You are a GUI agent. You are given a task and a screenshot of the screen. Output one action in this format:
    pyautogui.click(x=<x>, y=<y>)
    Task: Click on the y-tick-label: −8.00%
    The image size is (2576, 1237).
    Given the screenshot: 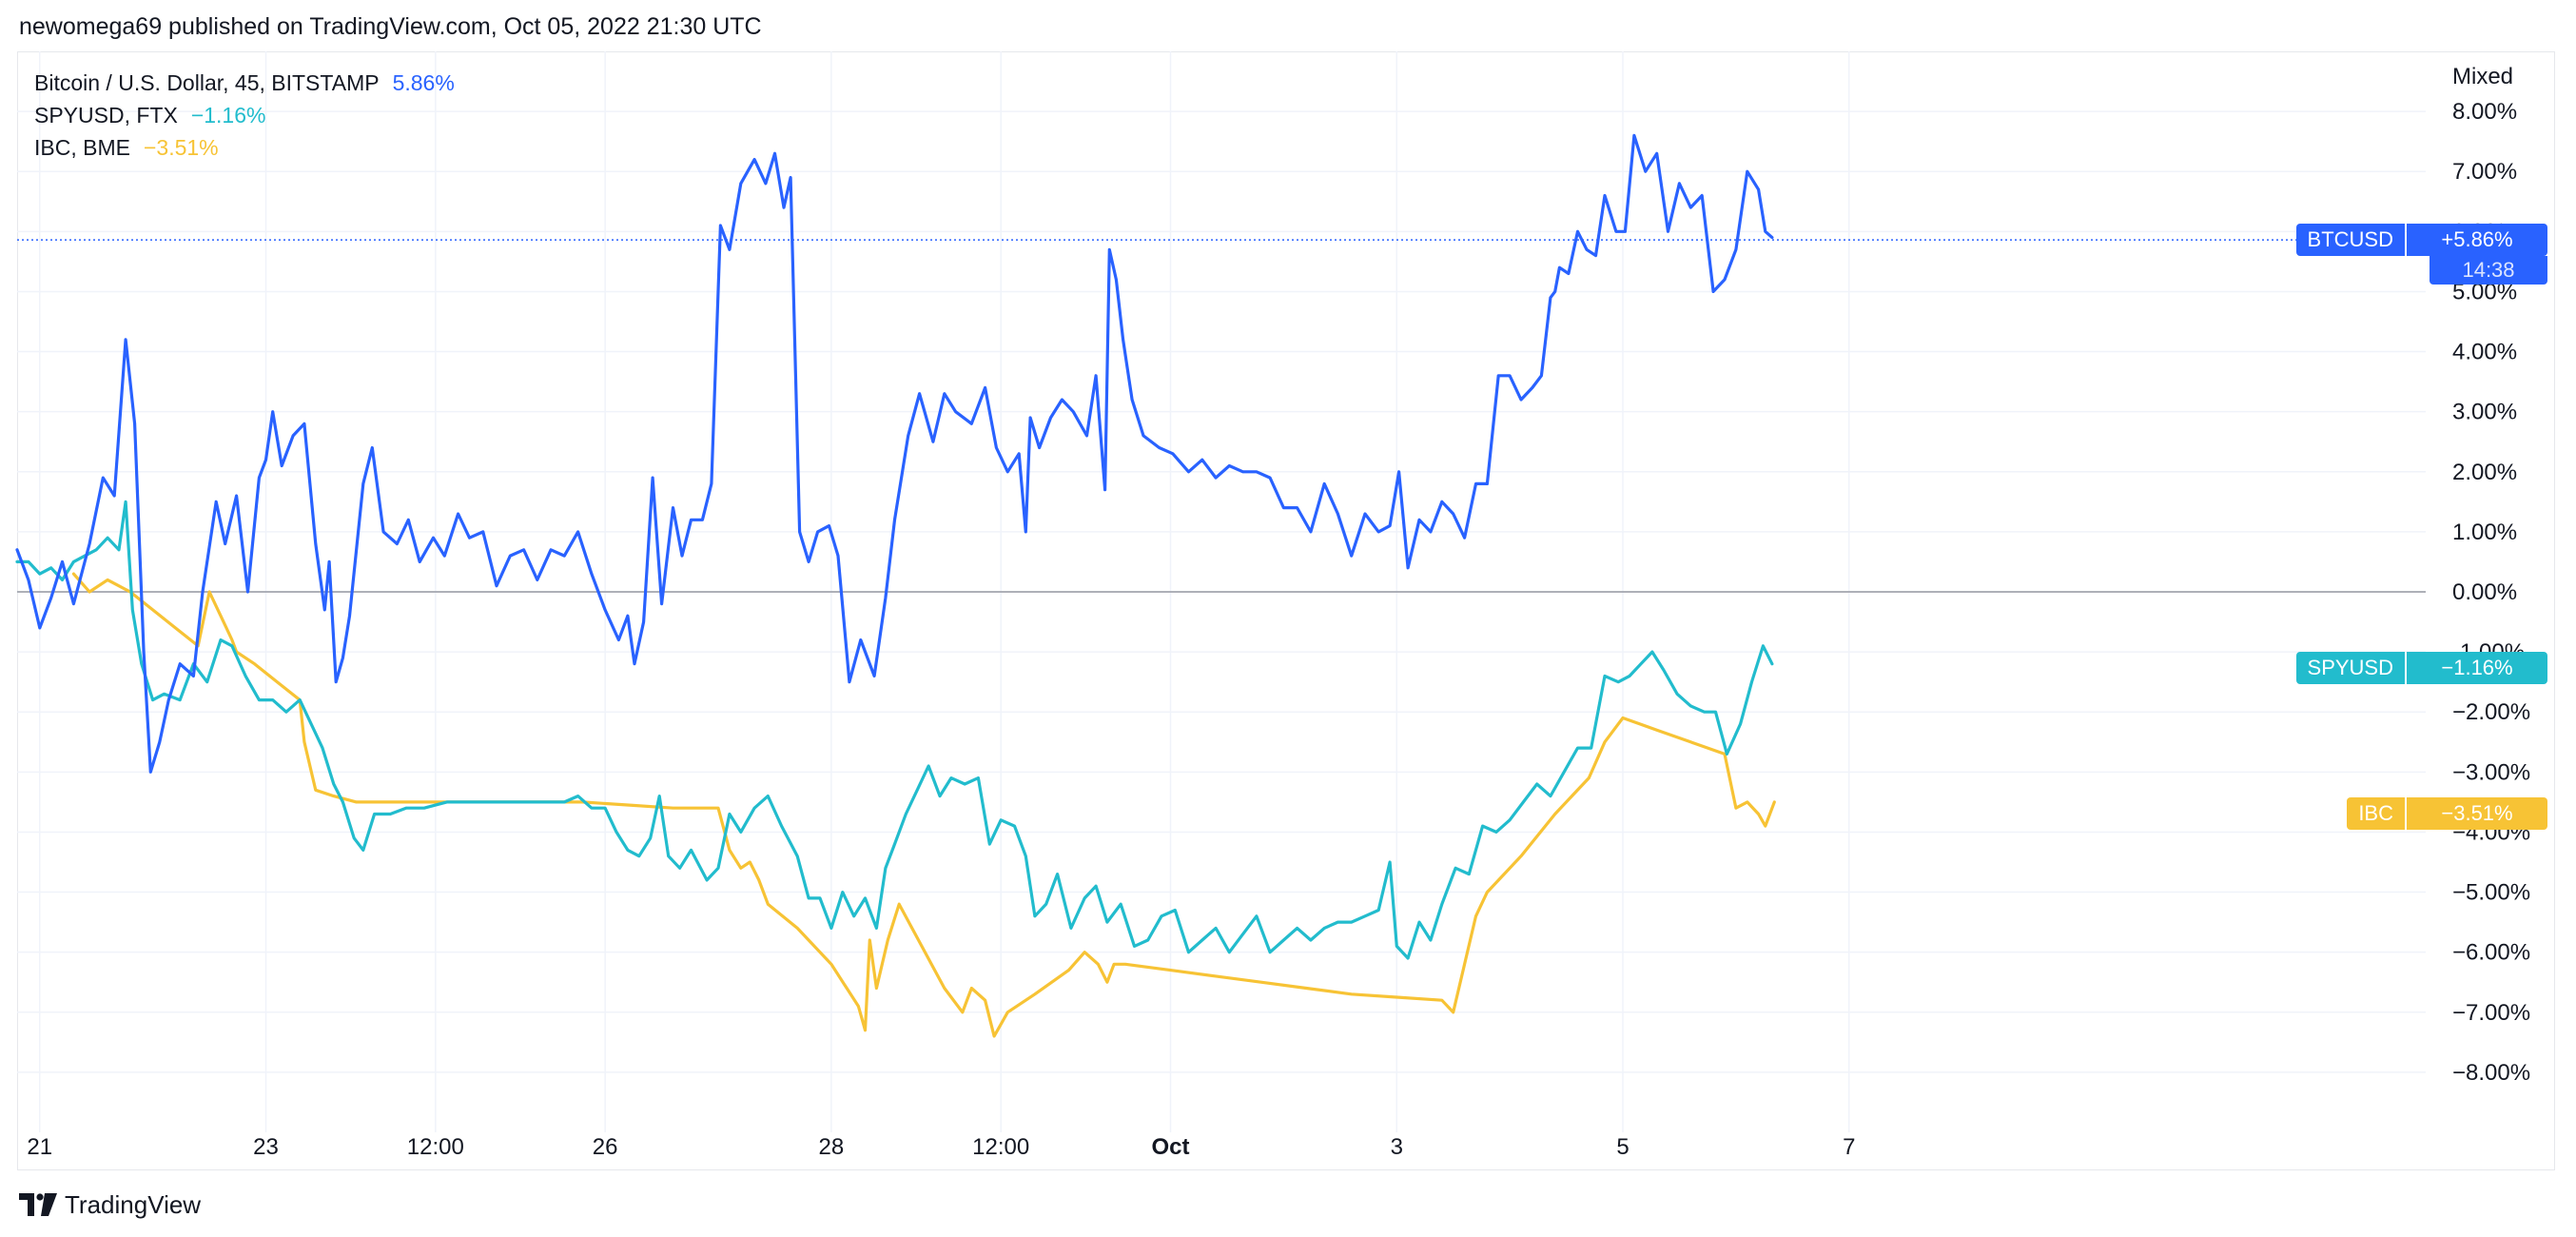 What is the action you would take?
    pyautogui.click(x=2491, y=1073)
    